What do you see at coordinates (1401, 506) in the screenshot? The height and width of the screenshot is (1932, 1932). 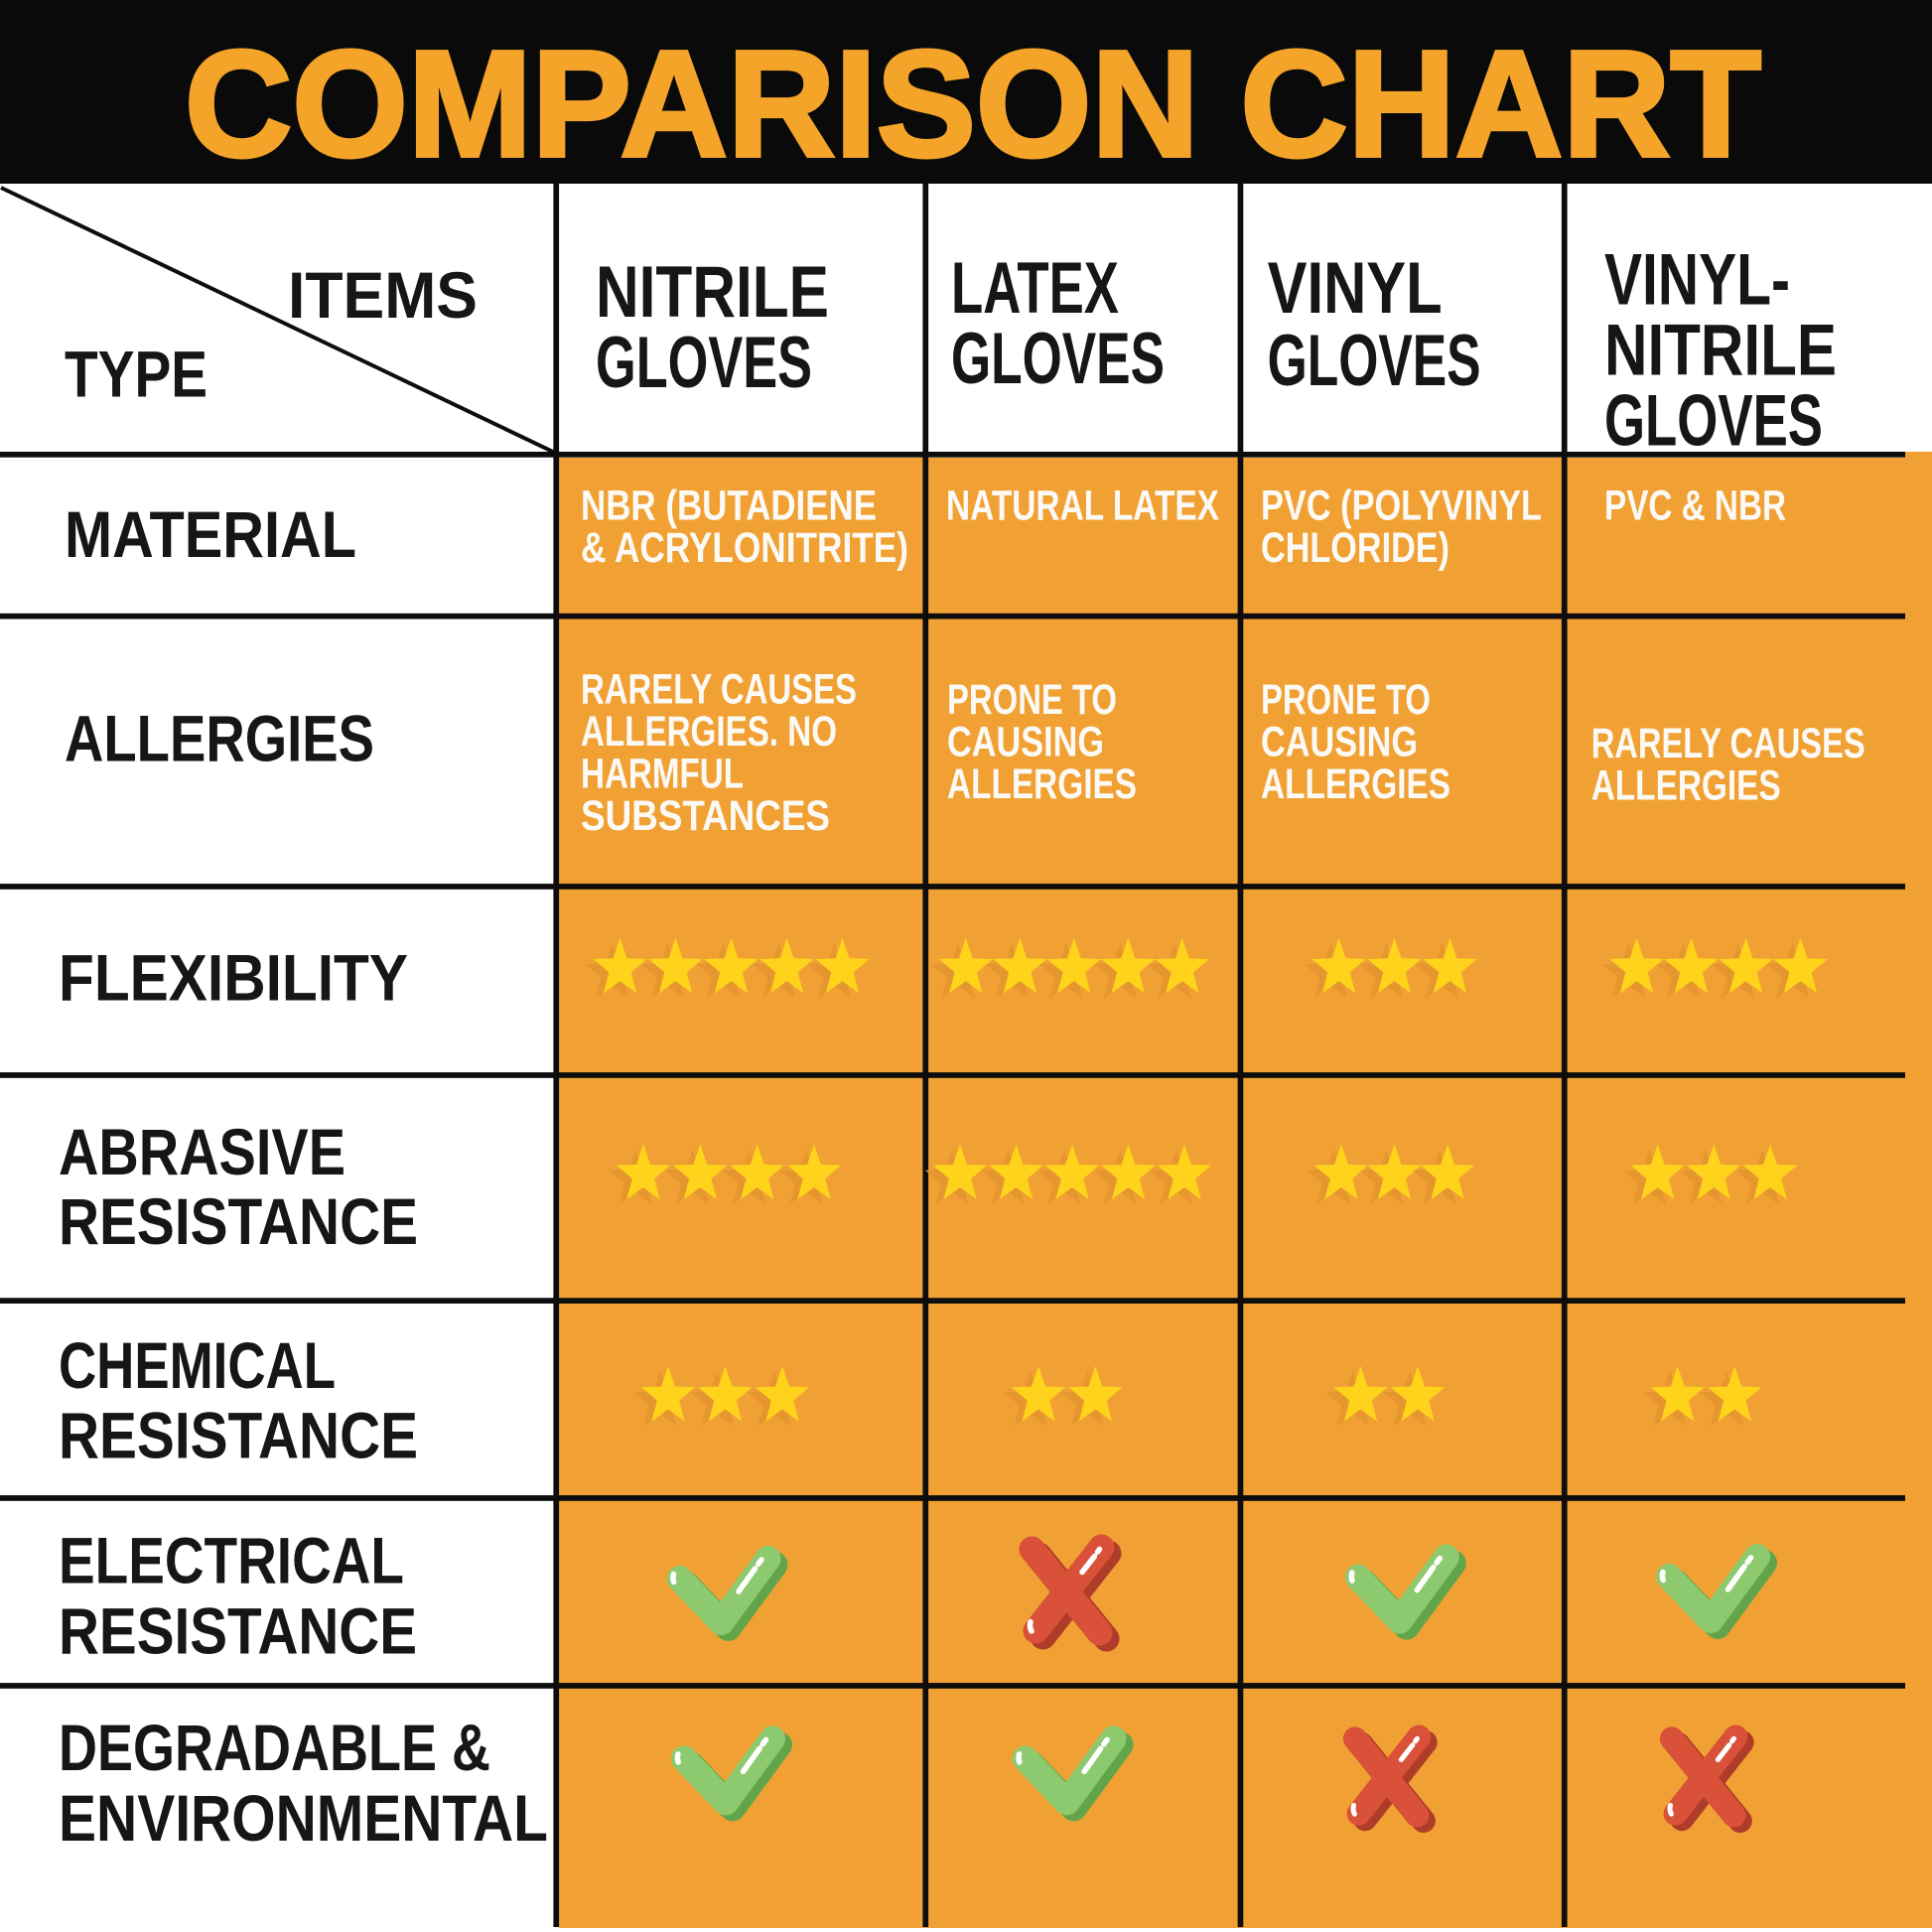 I see `svg-text: PVC (POLYVINYL` at bounding box center [1401, 506].